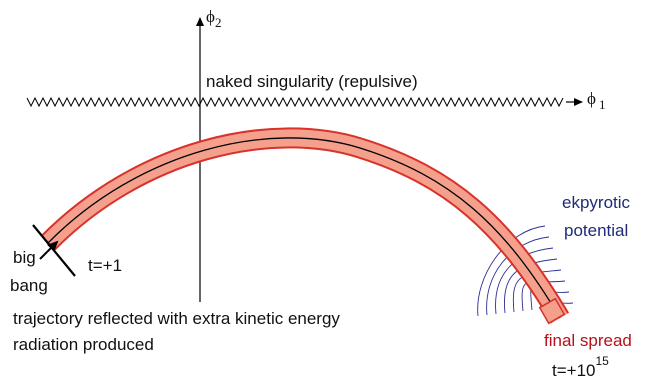  I want to click on reflection-note-line2: radiation produced, so click(83, 344).